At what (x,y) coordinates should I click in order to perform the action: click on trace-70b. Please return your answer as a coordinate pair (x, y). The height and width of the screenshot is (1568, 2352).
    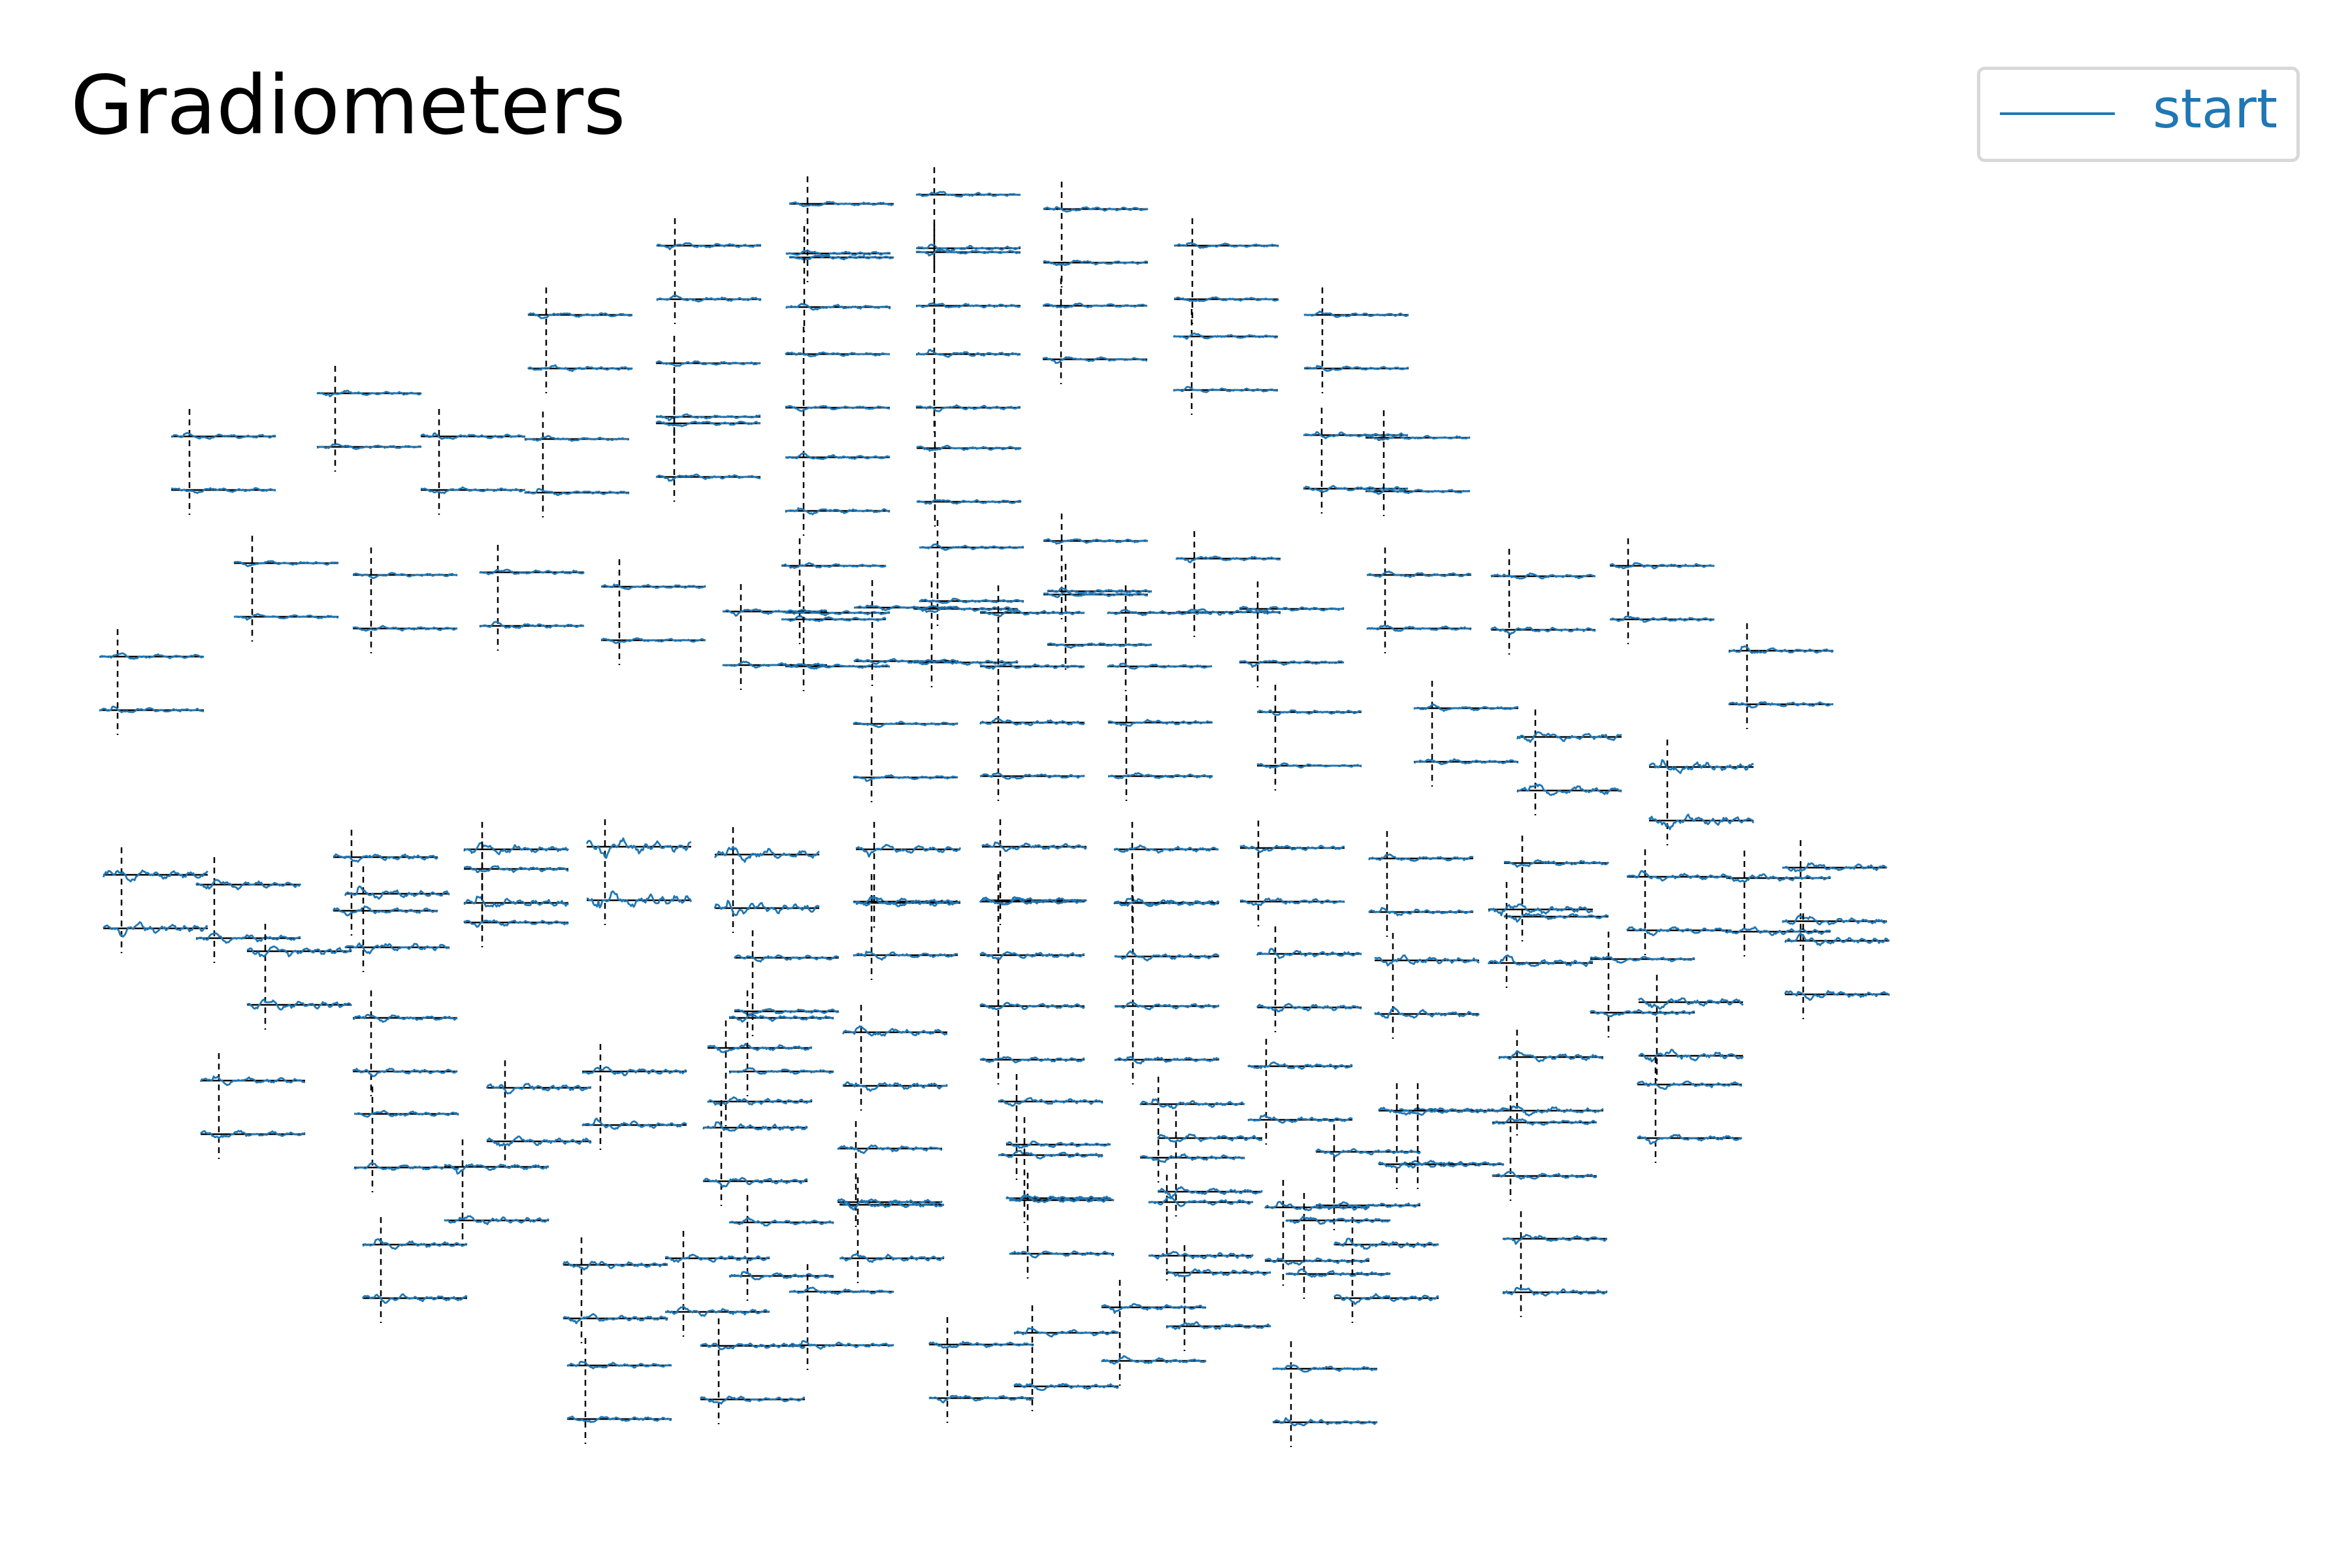
    Looking at the image, I should click on (1032, 955).